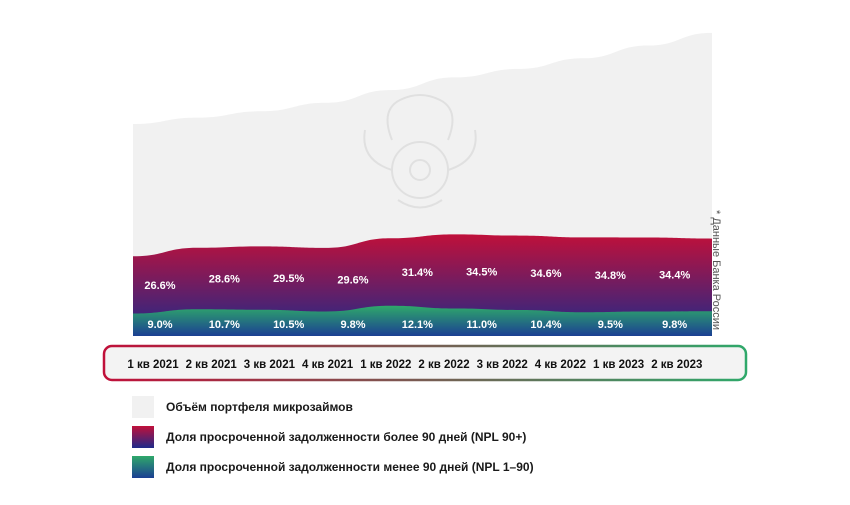  Describe the element at coordinates (385, 365) in the screenshot. I see `x-tick-label: 1 кв 2022` at that location.